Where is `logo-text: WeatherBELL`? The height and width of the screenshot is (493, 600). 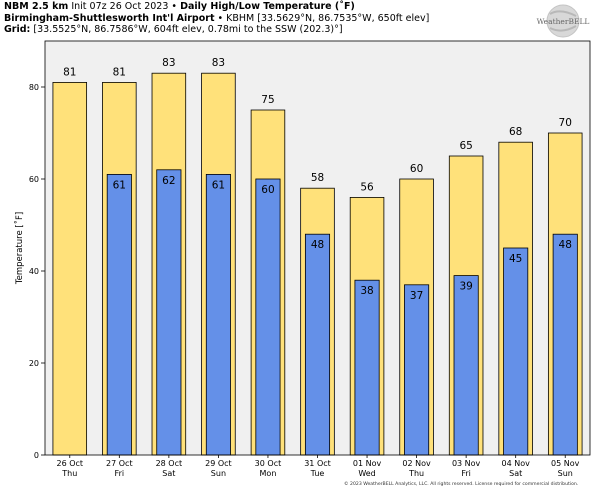 logo-text: WeatherBELL is located at coordinates (563, 21).